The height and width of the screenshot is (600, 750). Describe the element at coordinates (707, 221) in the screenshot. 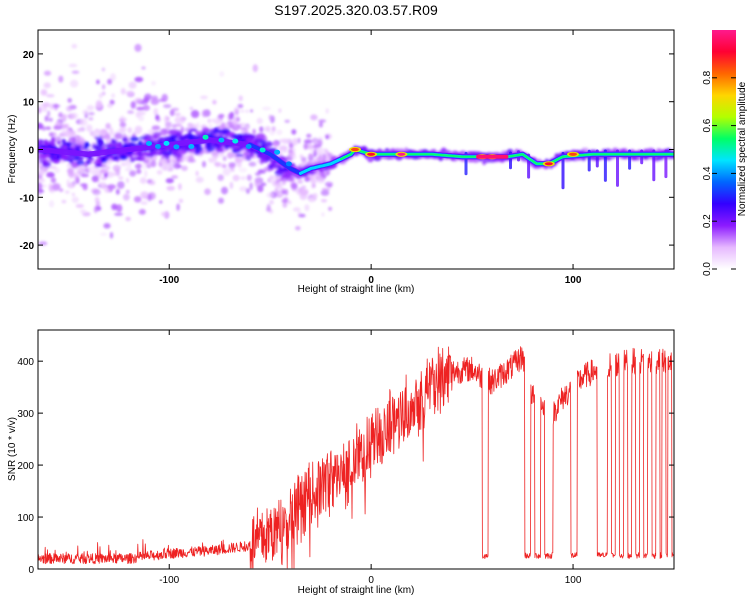

I see `colorbar-tick-label: 0.2` at that location.